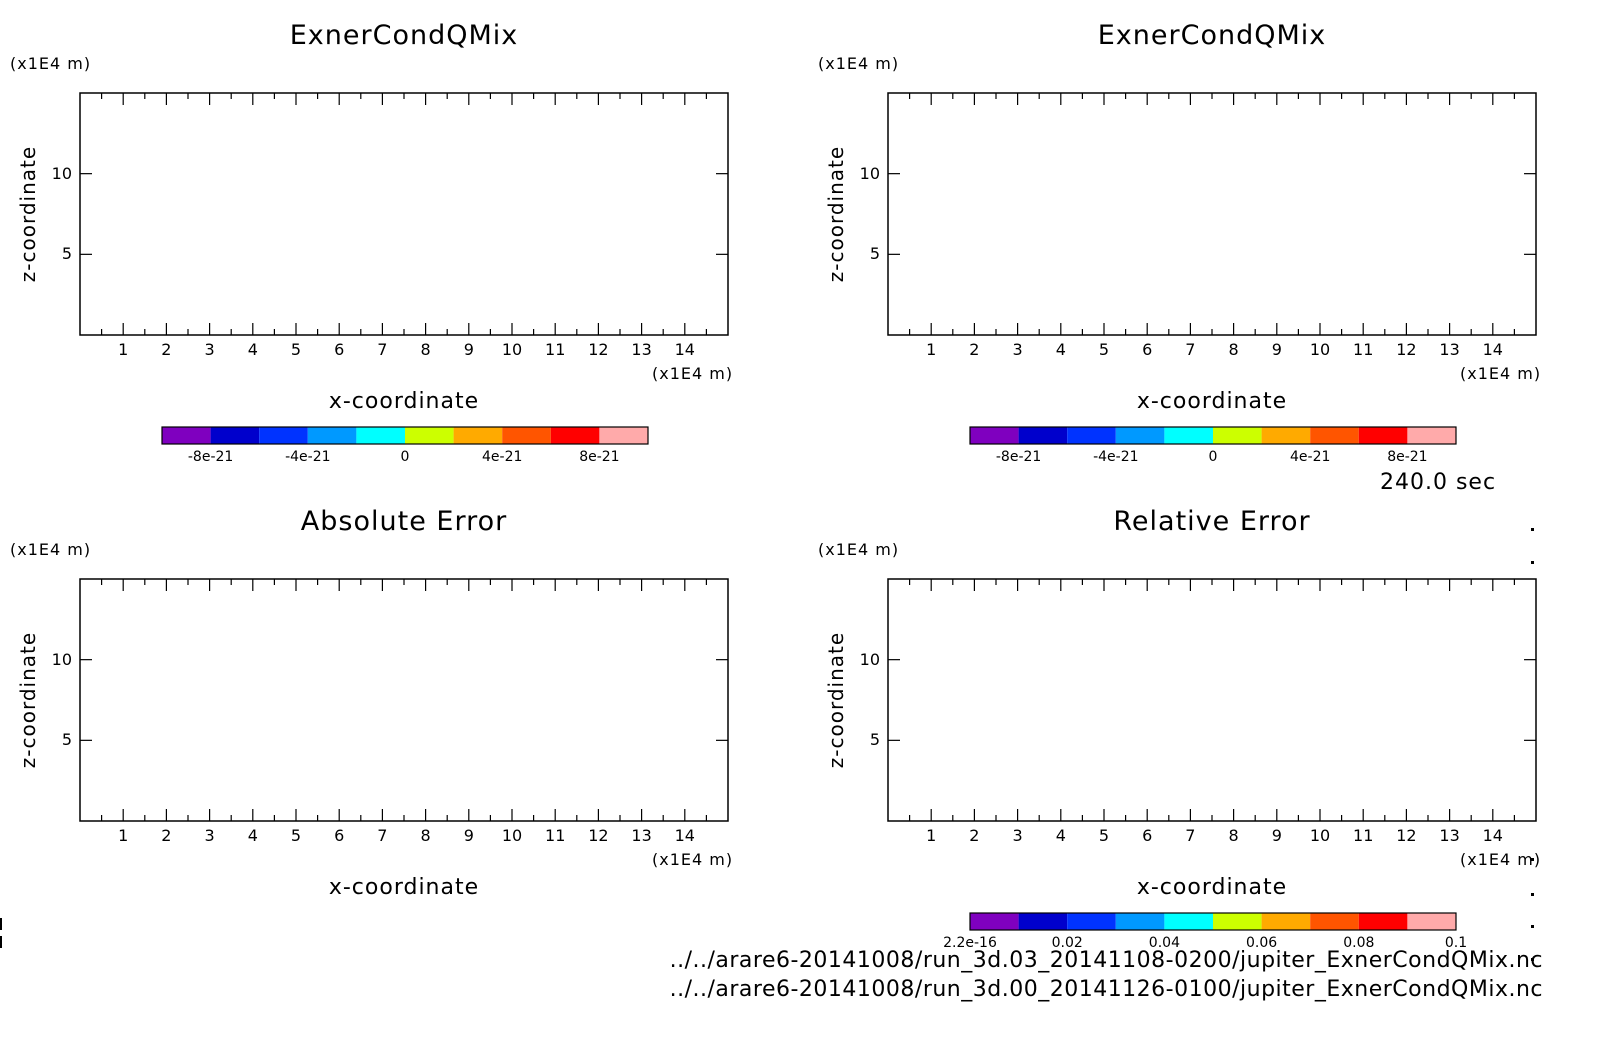 The height and width of the screenshot is (1054, 1604). What do you see at coordinates (404, 214) in the screenshot?
I see `plot-frame` at bounding box center [404, 214].